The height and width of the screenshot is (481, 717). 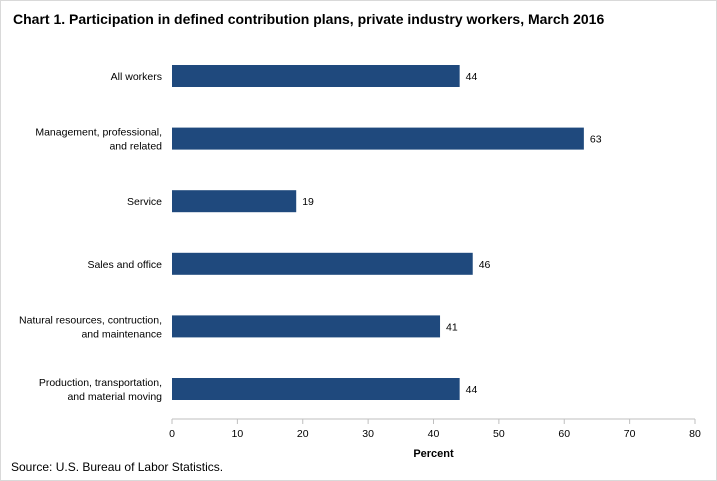 I want to click on x-tick-label: 40, so click(x=434, y=434).